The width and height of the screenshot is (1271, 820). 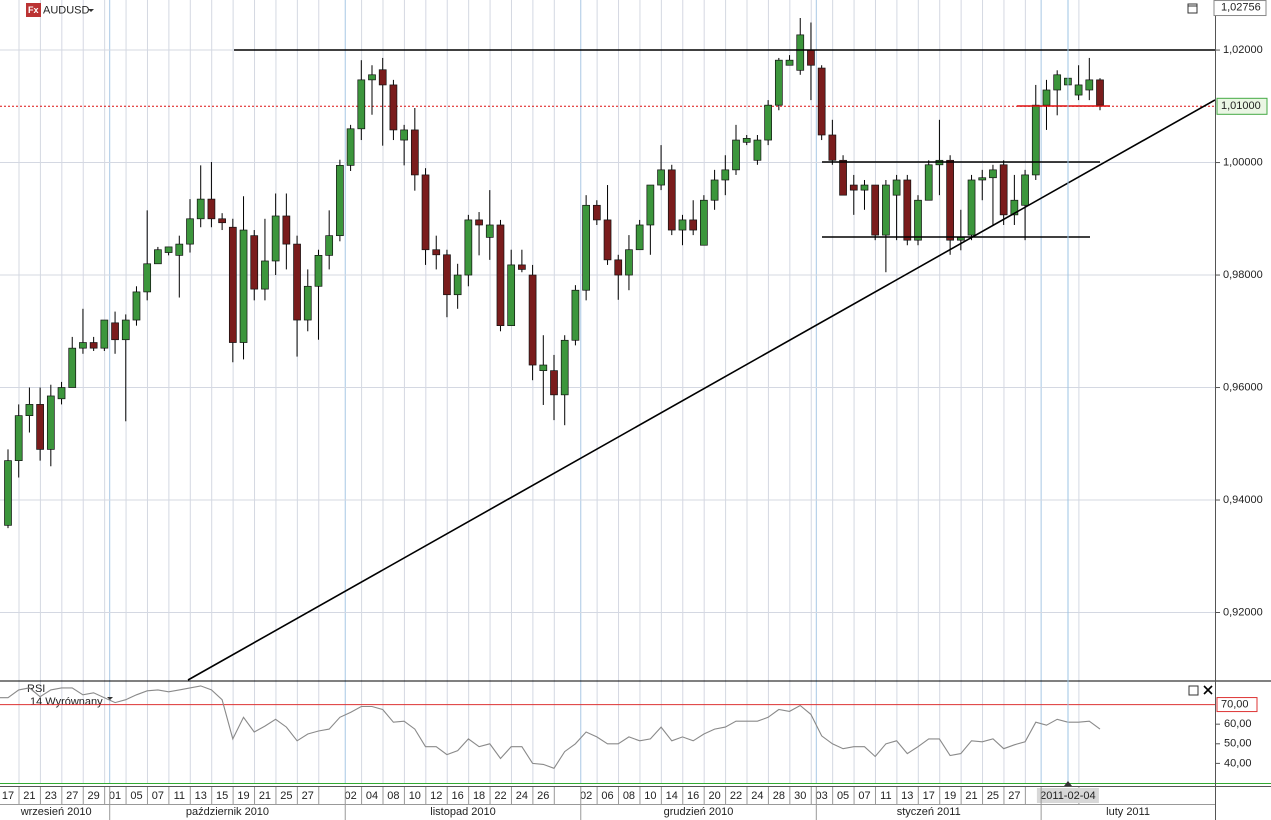 I want to click on level-label: 1,01000, so click(x=1241, y=106).